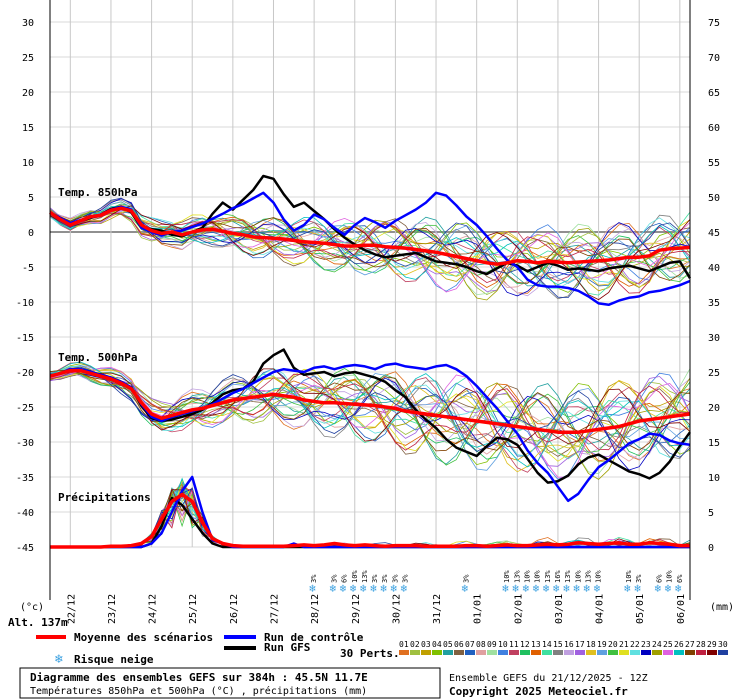 This screenshot has height=700, width=740. What do you see at coordinates (234, 609) in the screenshot?
I see `x-tick: 26/12` at bounding box center [234, 609].